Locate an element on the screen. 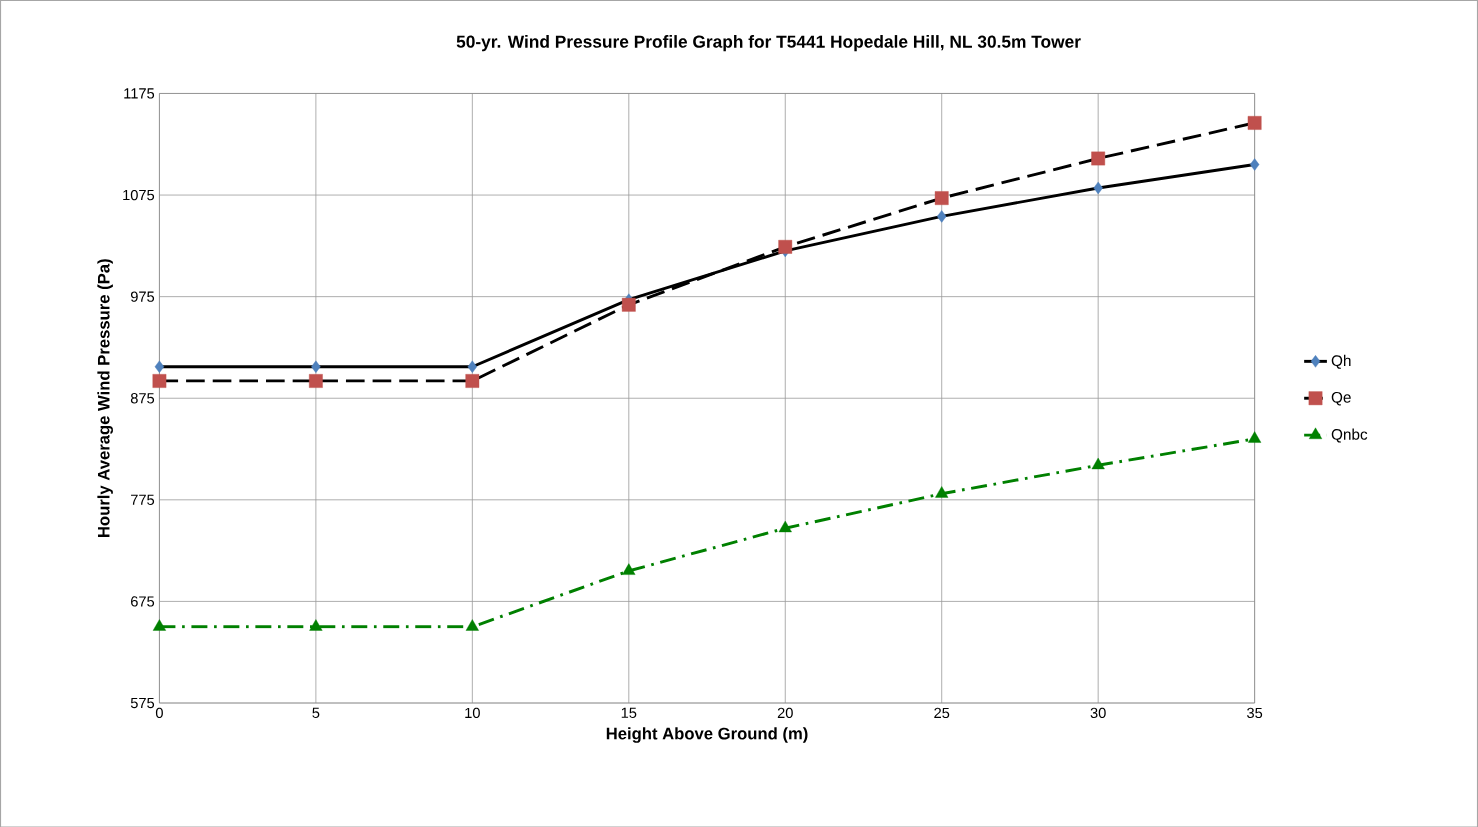 The image size is (1478, 827). chart-title: 50-yr. Wind Pressure Profile Graph for T5441 Hopedale Hill, NL 30.5m Tower is located at coordinates (768, 43).